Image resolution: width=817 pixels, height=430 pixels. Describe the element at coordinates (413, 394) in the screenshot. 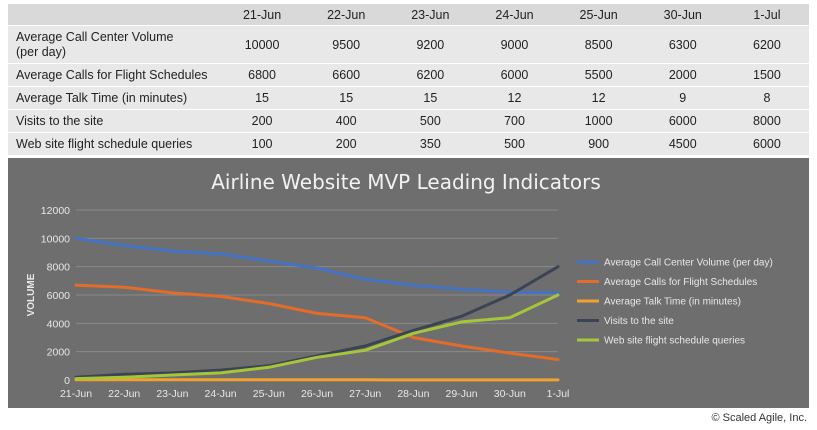

I see `x-tick-label: 28-Jun` at that location.